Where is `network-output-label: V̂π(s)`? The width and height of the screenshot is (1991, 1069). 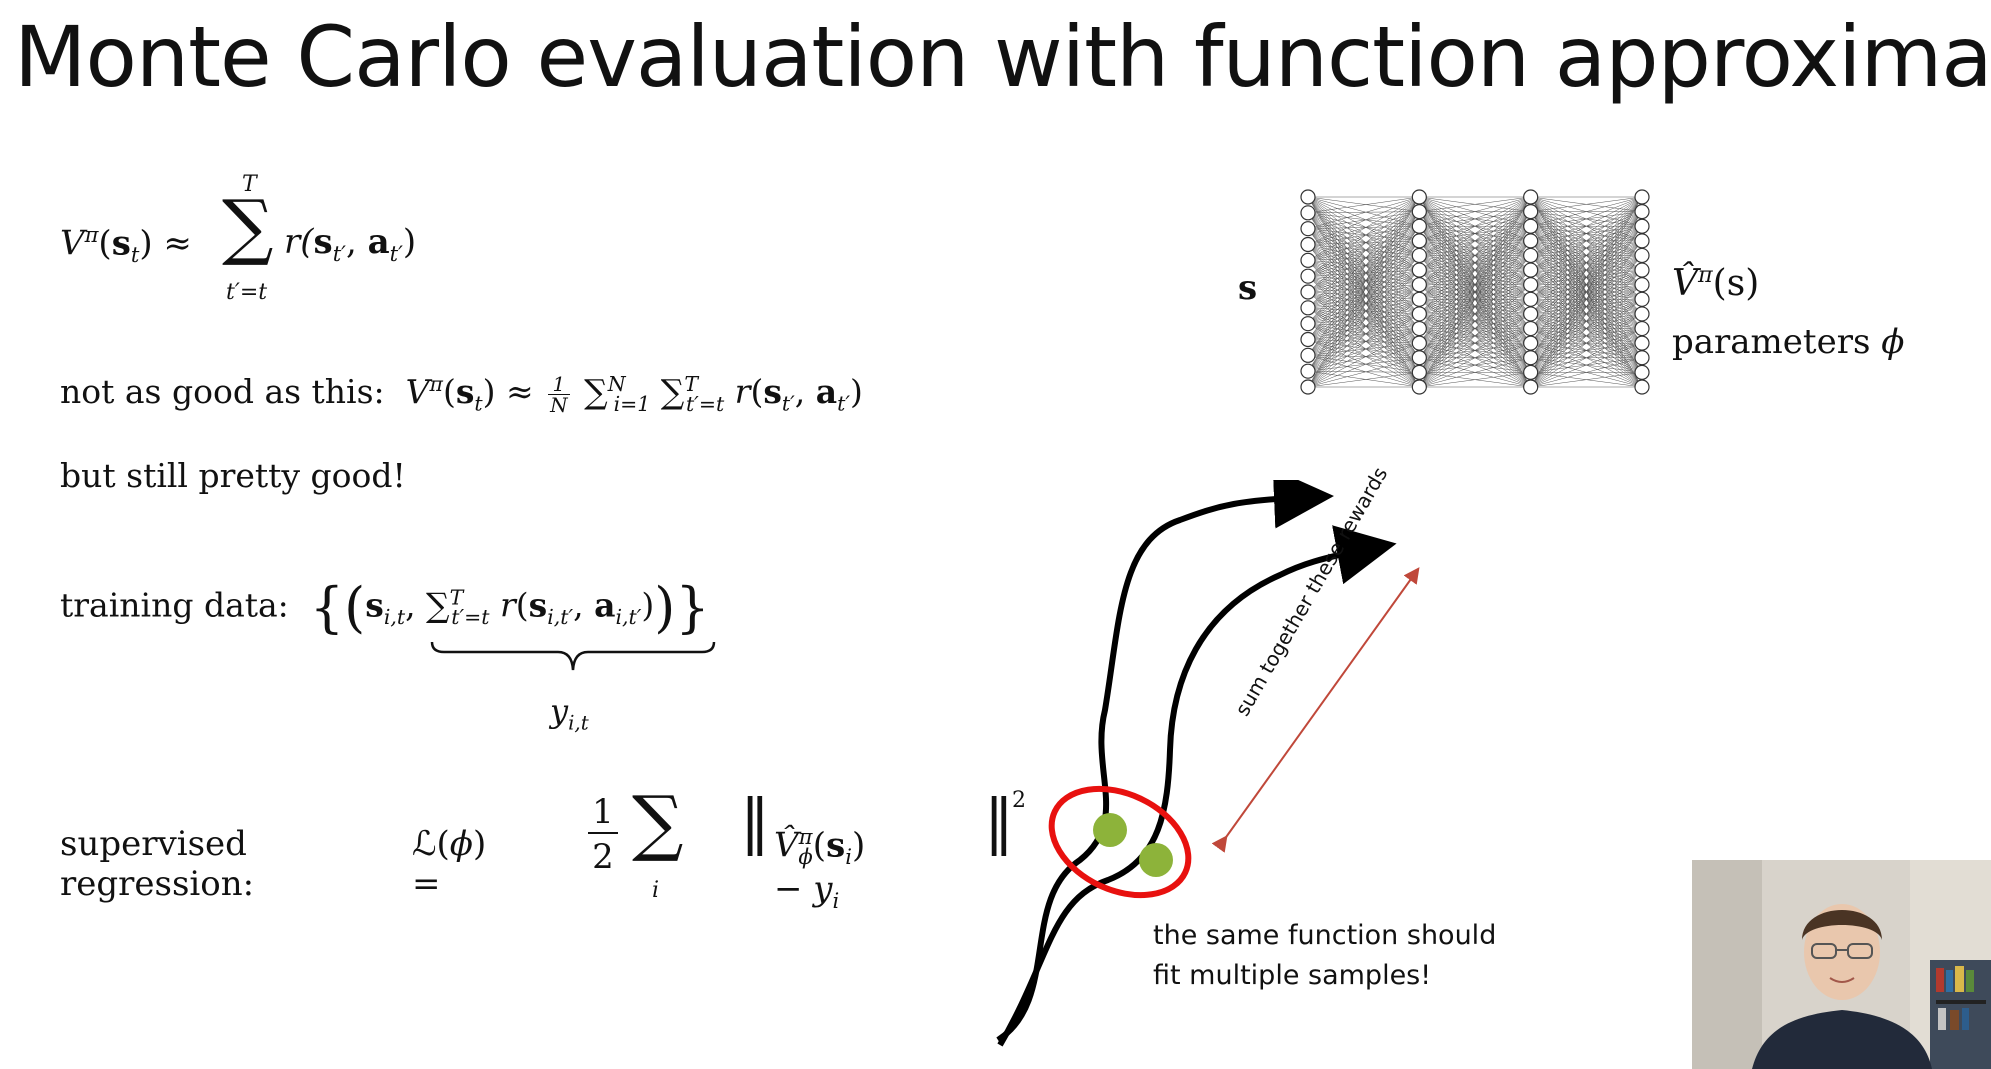
network-output-label: V̂π(s) is located at coordinates (1716, 283).